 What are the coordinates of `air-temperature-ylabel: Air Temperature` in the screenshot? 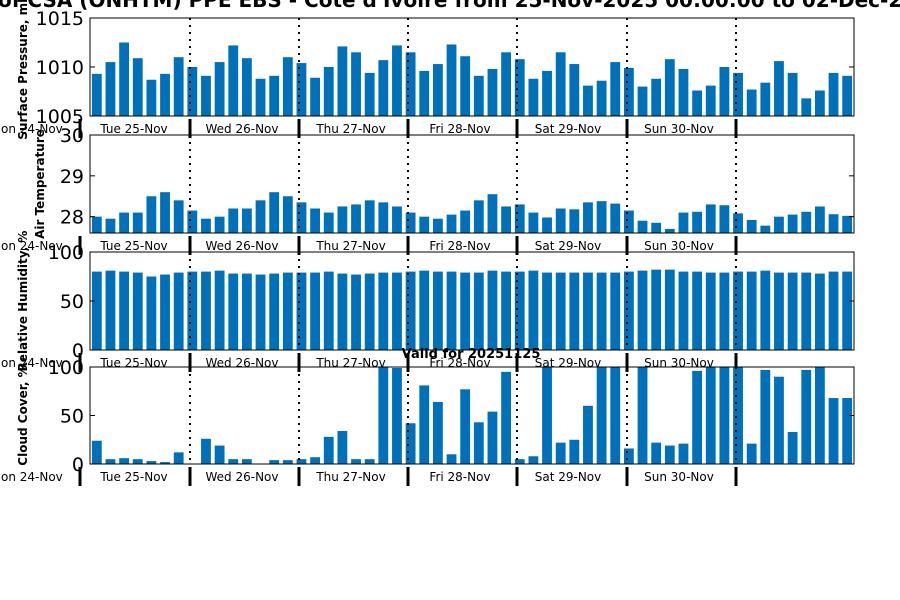 It's located at (40, 184).